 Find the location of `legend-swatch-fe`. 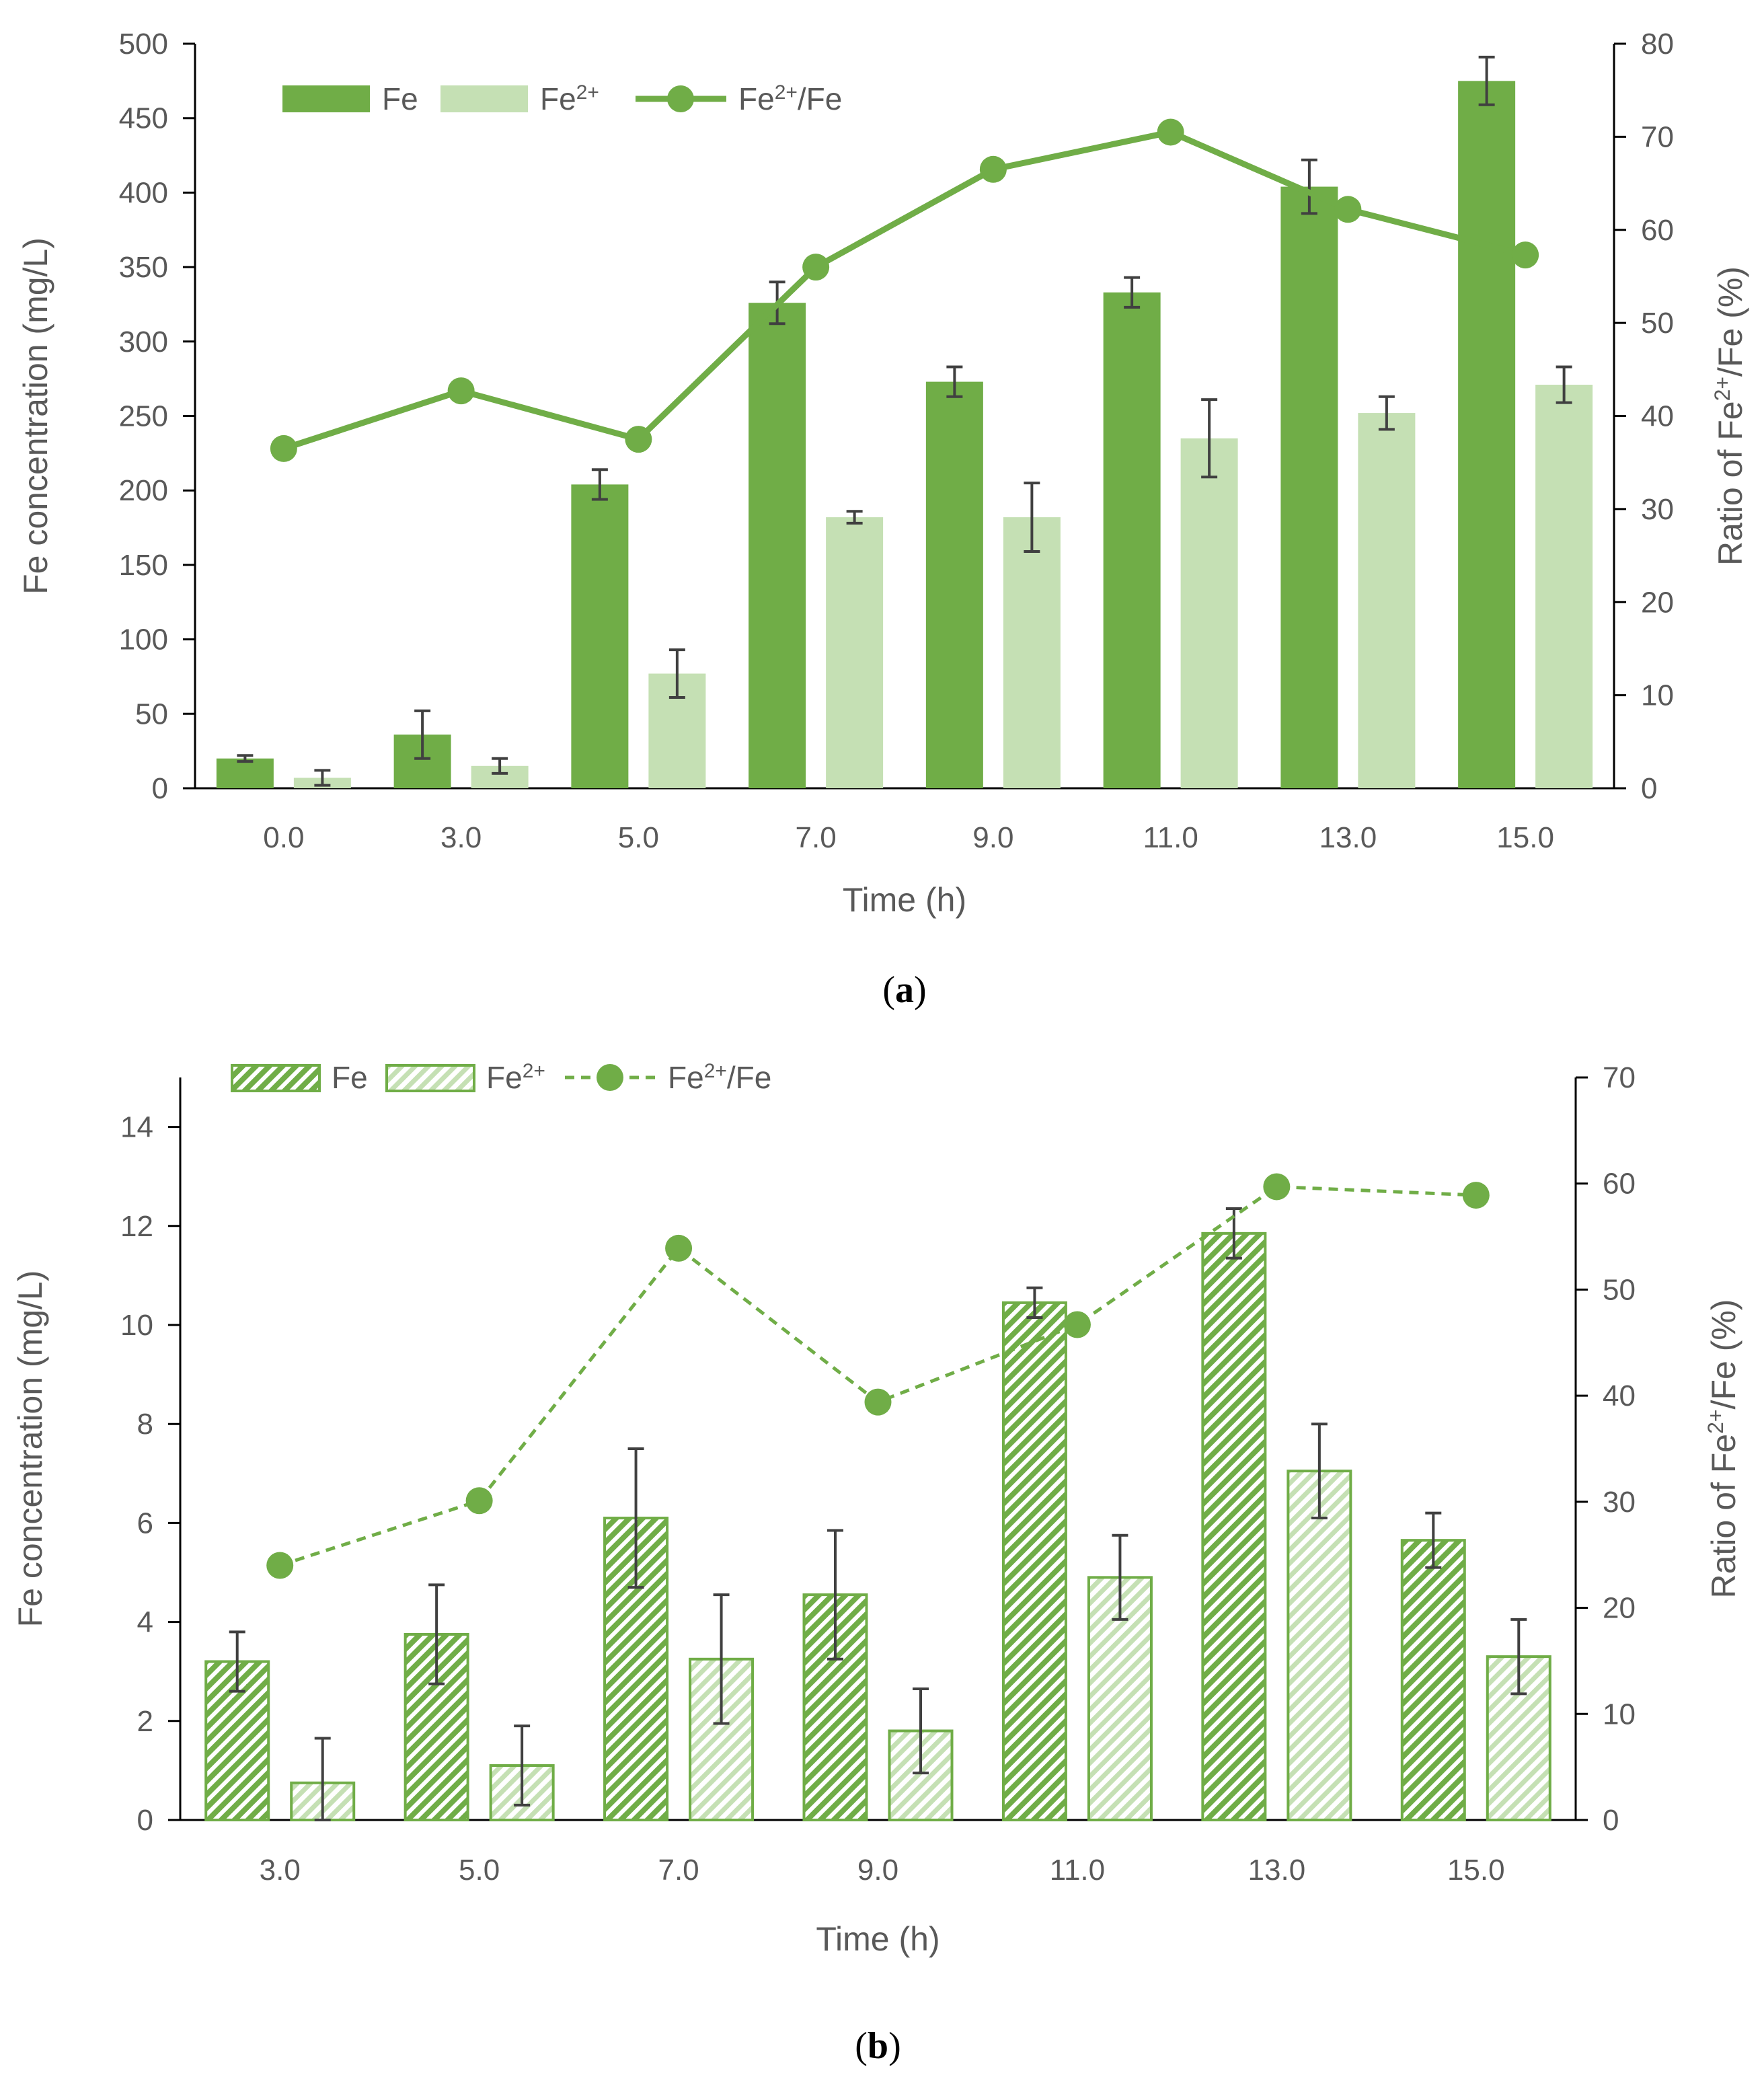

legend-swatch-fe is located at coordinates (276, 1078).